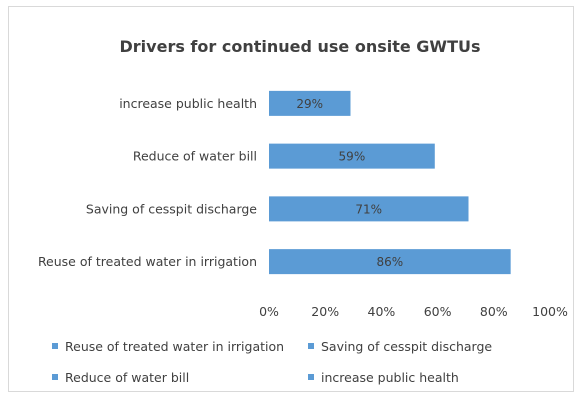 Image resolution: width=578 pixels, height=397 pixels. What do you see at coordinates (188, 103) in the screenshot?
I see `category-label: increase public health` at bounding box center [188, 103].